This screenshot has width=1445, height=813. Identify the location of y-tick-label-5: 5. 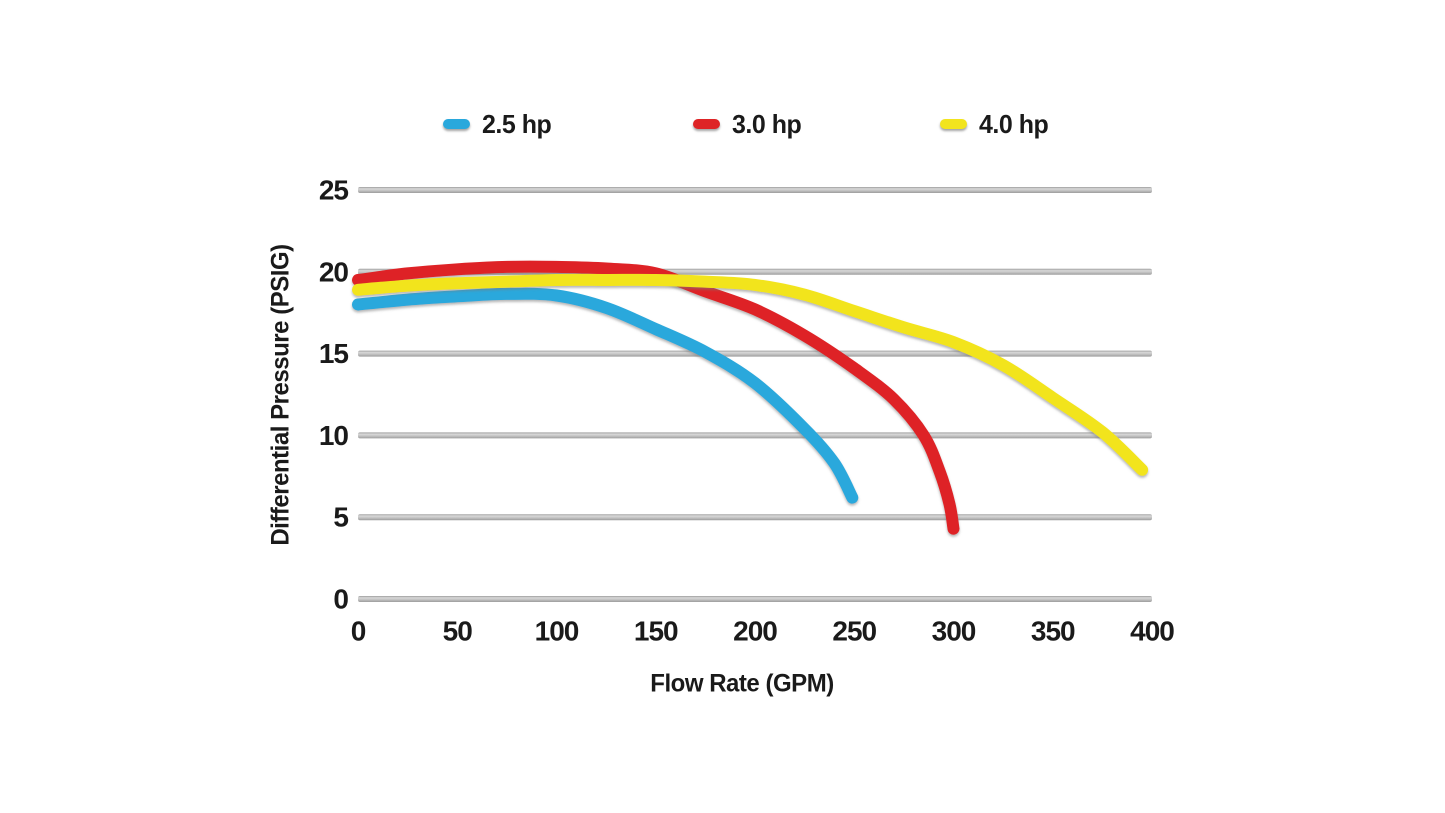
(340, 517).